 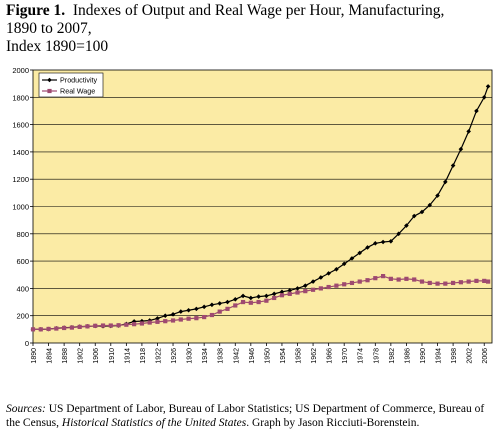 What do you see at coordinates (470, 356) in the screenshot?
I see `x-tick-label: 2002` at bounding box center [470, 356].